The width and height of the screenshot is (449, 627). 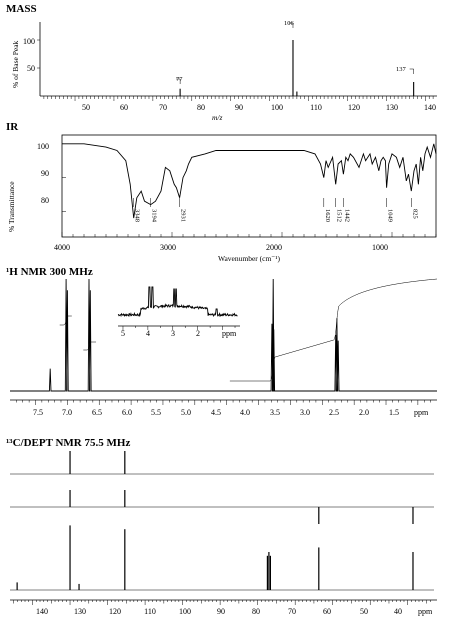 What do you see at coordinates (29, 41) in the screenshot?
I see `mass-ytick-100: 100` at bounding box center [29, 41].